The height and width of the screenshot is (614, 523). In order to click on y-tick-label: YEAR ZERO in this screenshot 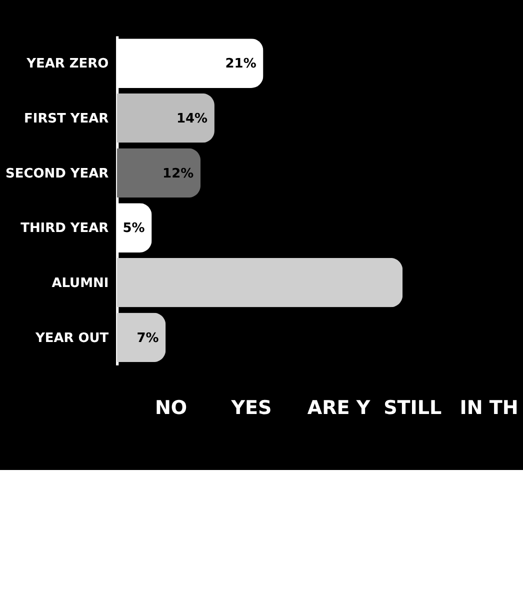, I will do `click(67, 64)`.